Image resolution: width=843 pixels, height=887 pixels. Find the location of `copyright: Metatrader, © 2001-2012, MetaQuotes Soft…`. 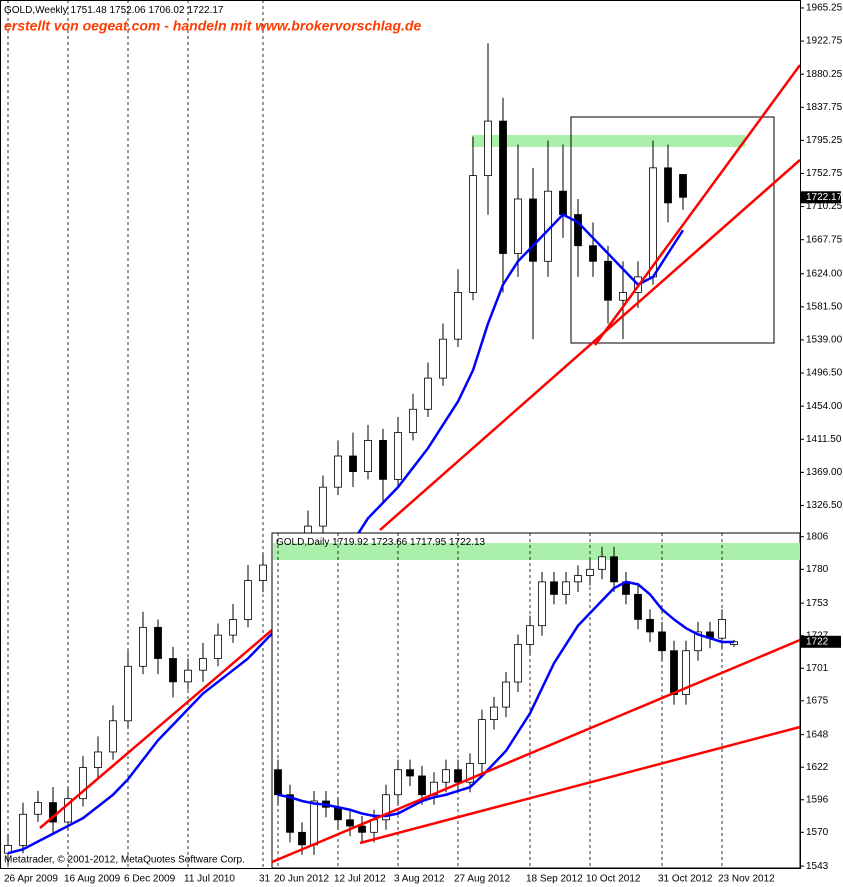

copyright: Metatrader, © 2001-2012, MetaQuotes Soft… is located at coordinates (124, 860).